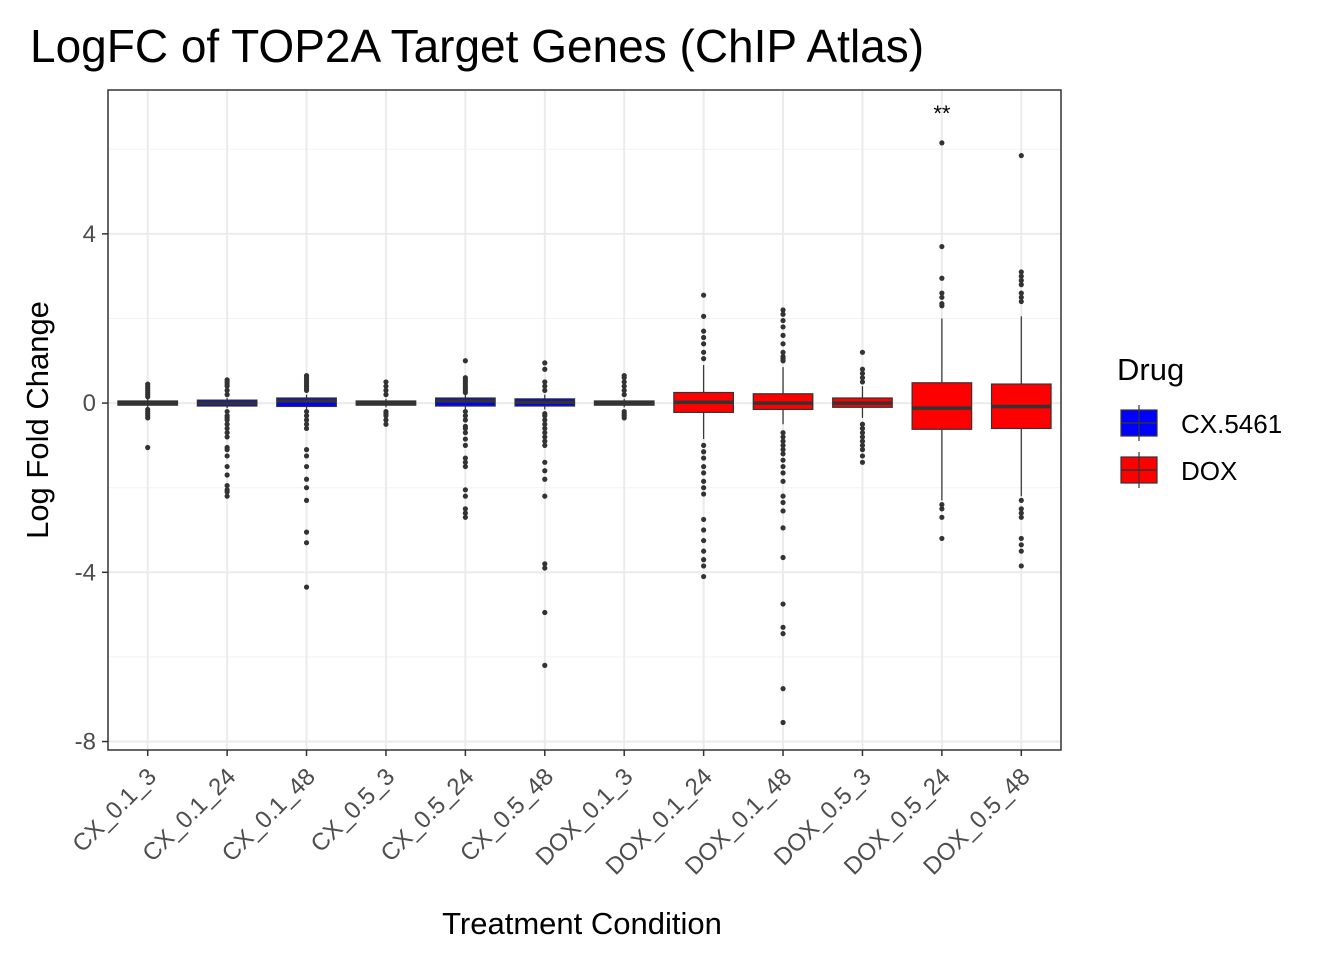 Image resolution: width=1344 pixels, height=960 pixels. Describe the element at coordinates (582, 923) in the screenshot. I see `x-axis-title: Treatment Condition` at that location.